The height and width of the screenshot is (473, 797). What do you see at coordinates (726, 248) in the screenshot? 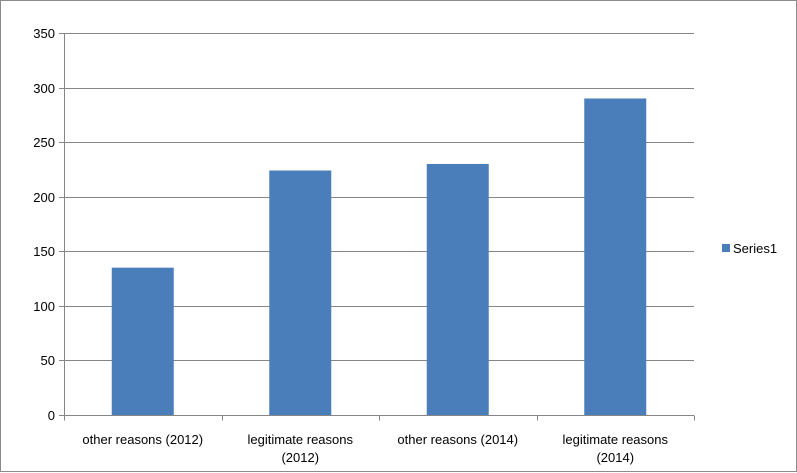
I see `legend-swatch-series1` at bounding box center [726, 248].